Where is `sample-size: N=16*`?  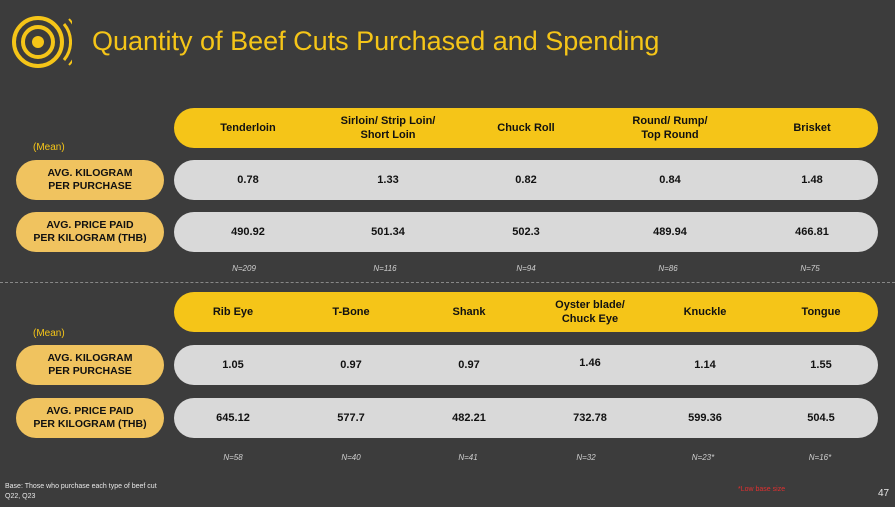 sample-size: N=16* is located at coordinates (820, 457).